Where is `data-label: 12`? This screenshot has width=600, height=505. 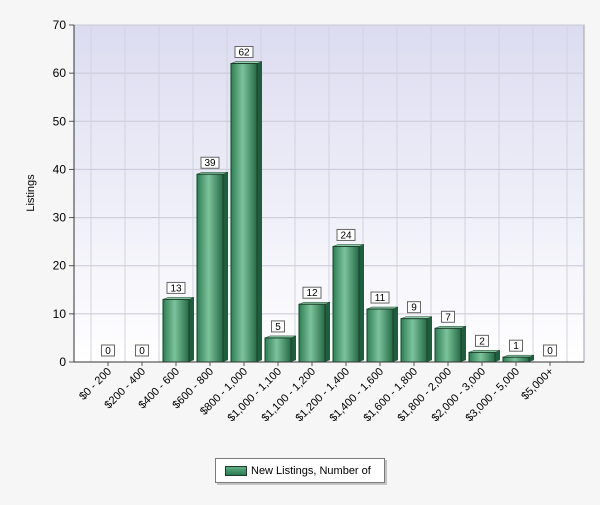 data-label: 12 is located at coordinates (312, 293).